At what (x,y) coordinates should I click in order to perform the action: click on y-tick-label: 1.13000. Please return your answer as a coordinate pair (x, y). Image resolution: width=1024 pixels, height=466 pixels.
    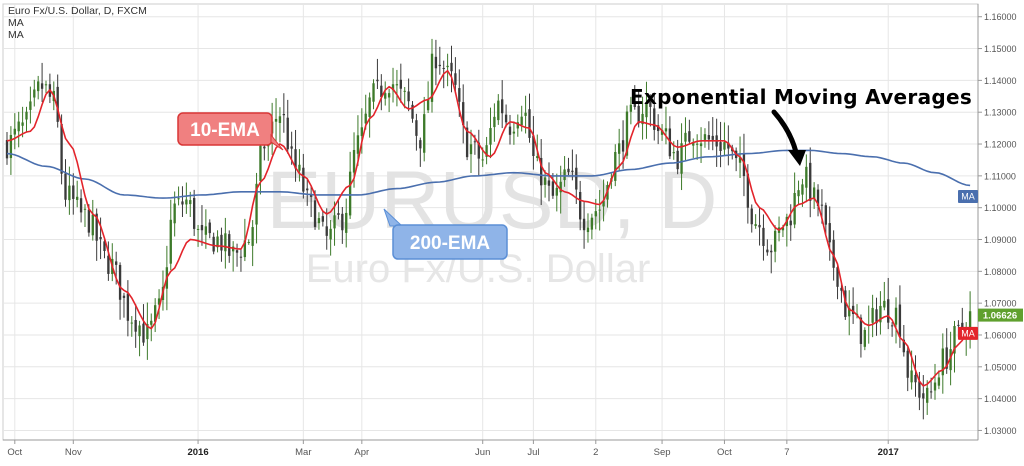
    Looking at the image, I should click on (1000, 113).